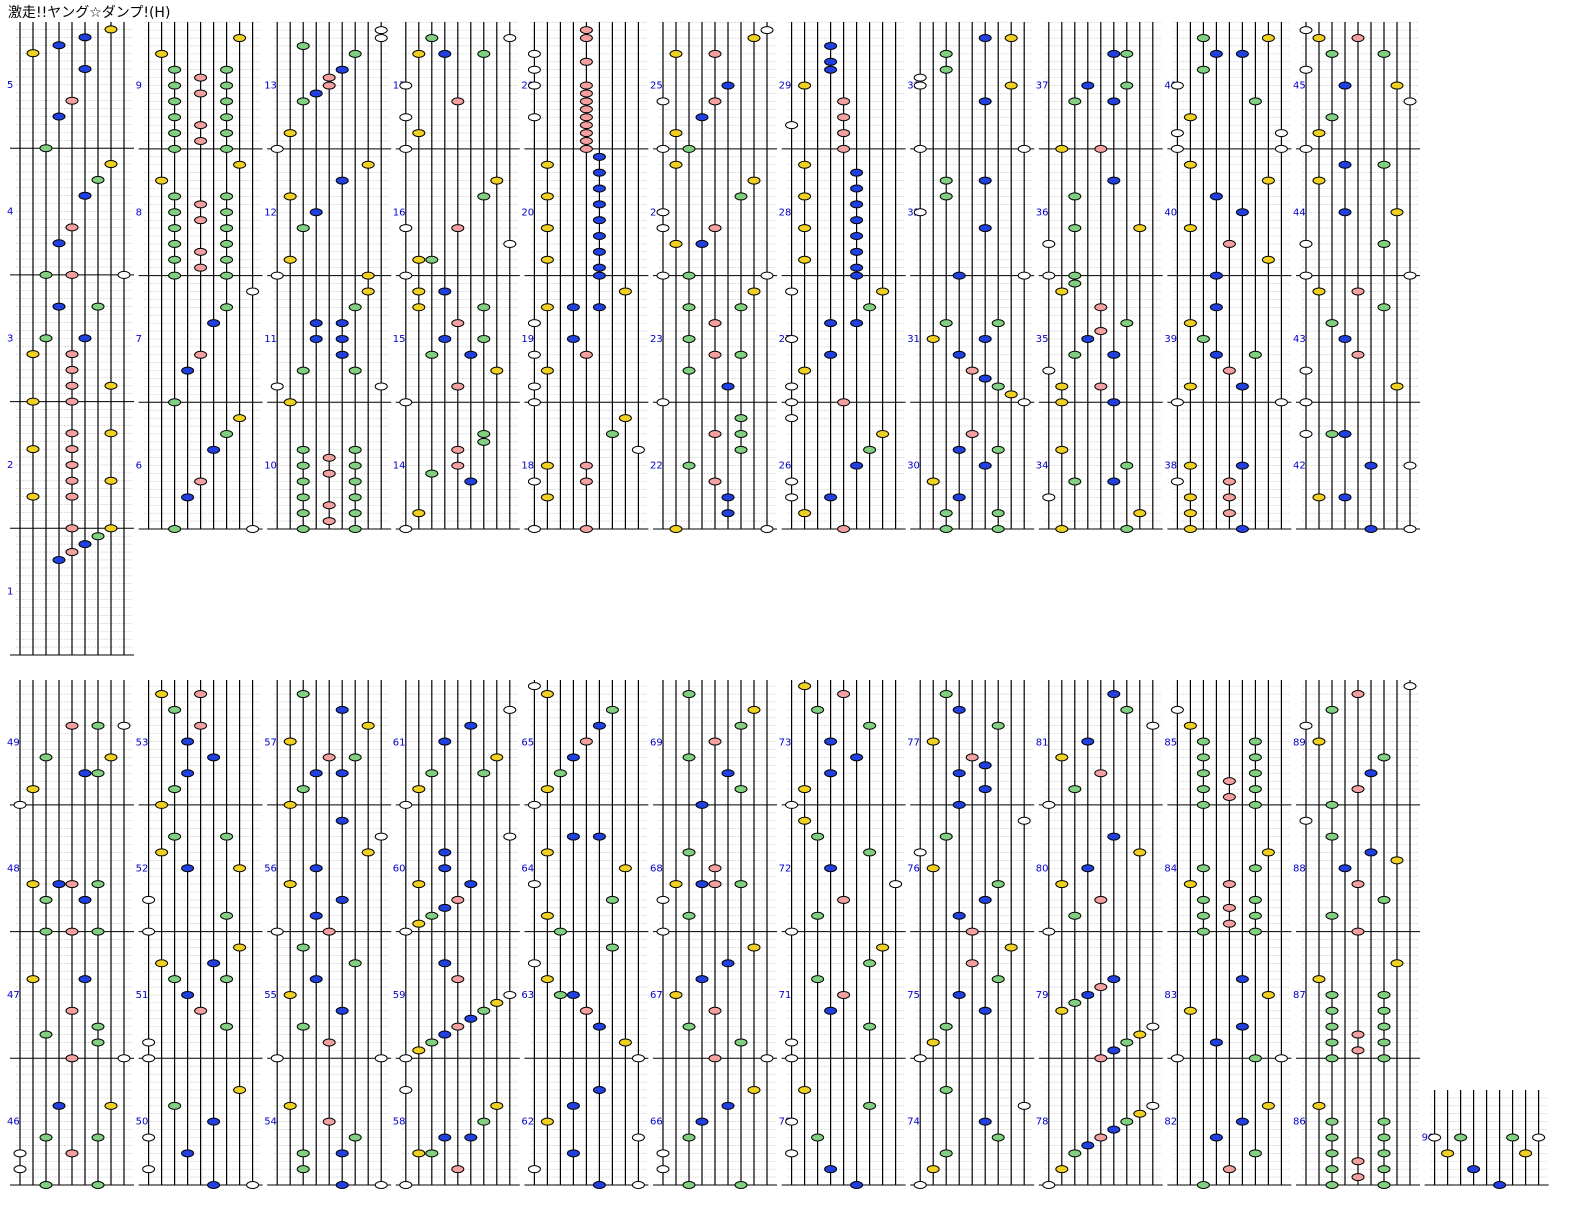 This screenshot has width=1588, height=1227. What do you see at coordinates (270, 1122) in the screenshot?
I see `measure-number: 54` at bounding box center [270, 1122].